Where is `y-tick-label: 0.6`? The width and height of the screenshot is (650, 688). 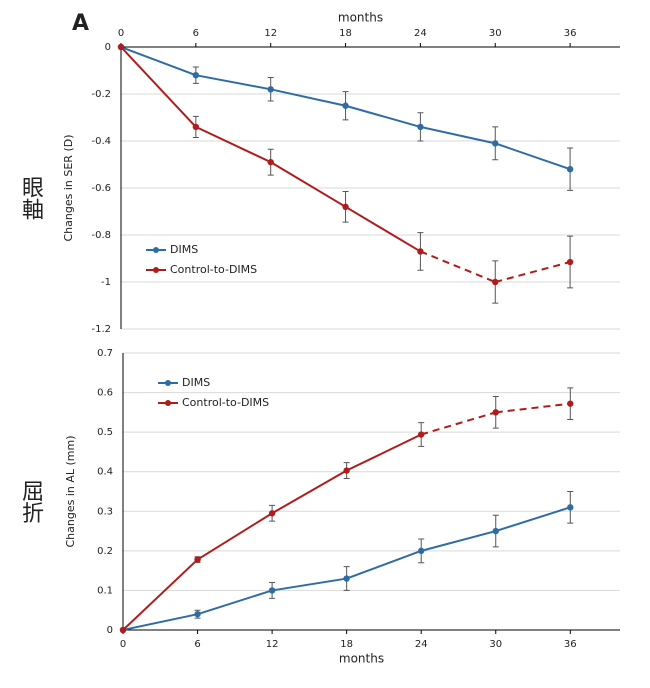
y-tick-label: 0.6 is located at coordinates (105, 393).